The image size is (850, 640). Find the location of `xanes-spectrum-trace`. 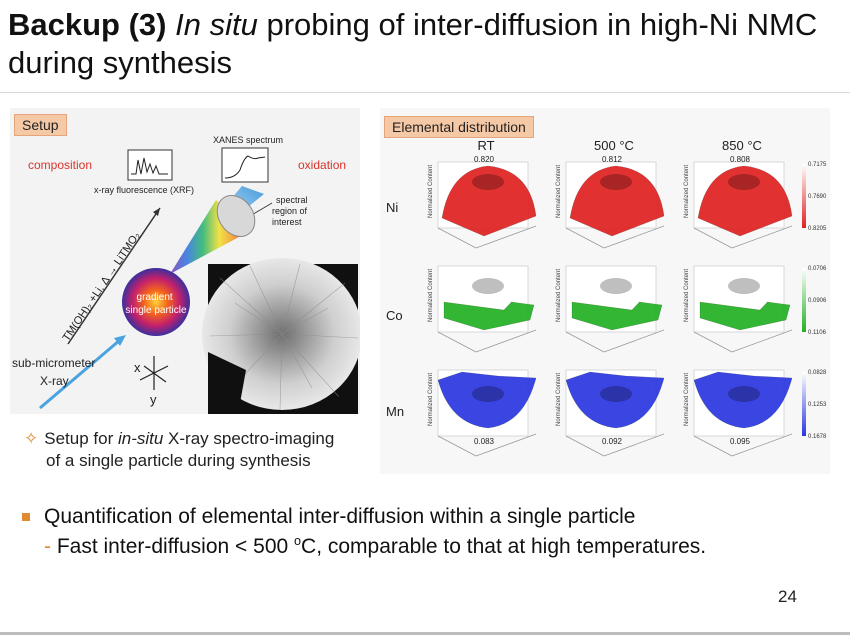

xanes-spectrum-trace is located at coordinates (245, 167).